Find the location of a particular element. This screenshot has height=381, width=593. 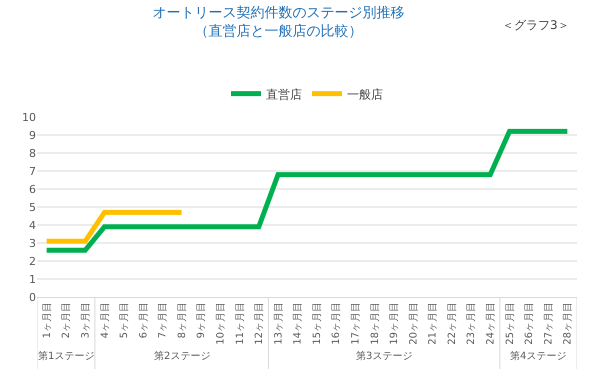

x-tick-label: 23ヶ月目 is located at coordinates (472, 323).